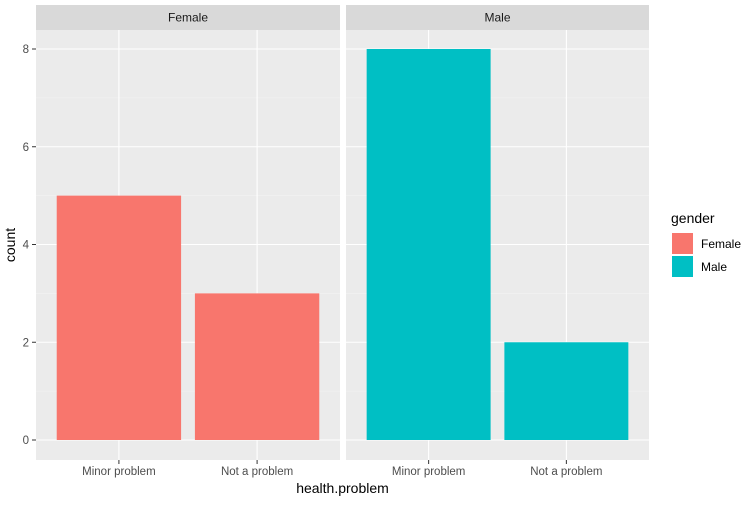 The image size is (751, 507). I want to click on legend-key-male, so click(682, 266).